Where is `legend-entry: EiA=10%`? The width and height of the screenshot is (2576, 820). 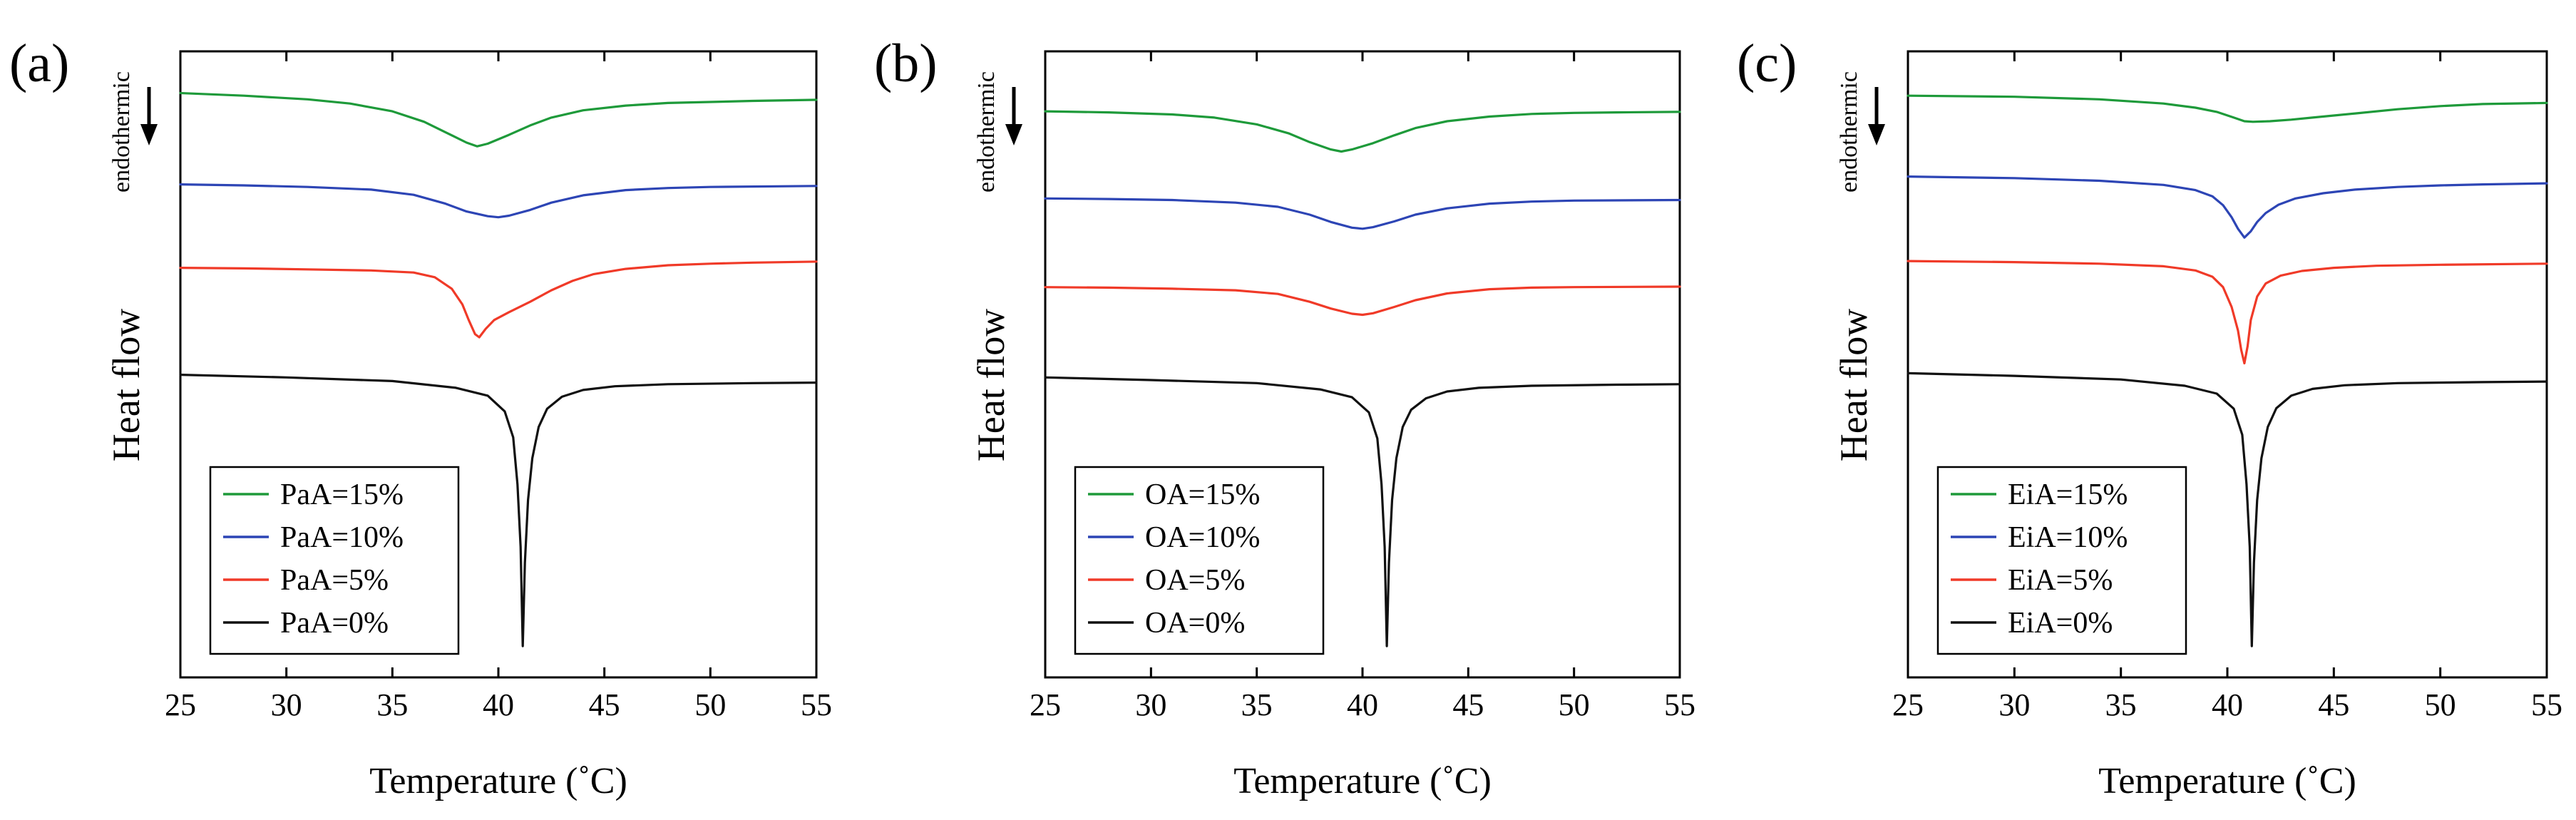
legend-entry: EiA=10% is located at coordinates (2068, 537).